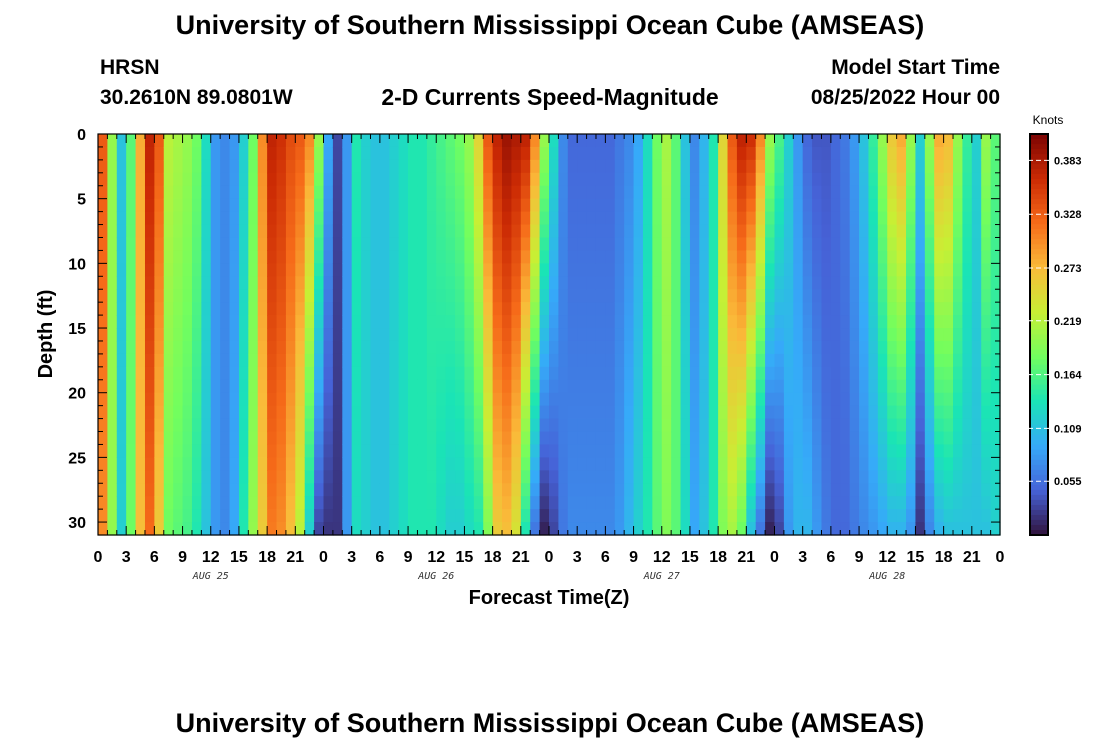 The height and width of the screenshot is (750, 1100). What do you see at coordinates (661, 576) in the screenshot?
I see `day-label: AUG 27` at bounding box center [661, 576].